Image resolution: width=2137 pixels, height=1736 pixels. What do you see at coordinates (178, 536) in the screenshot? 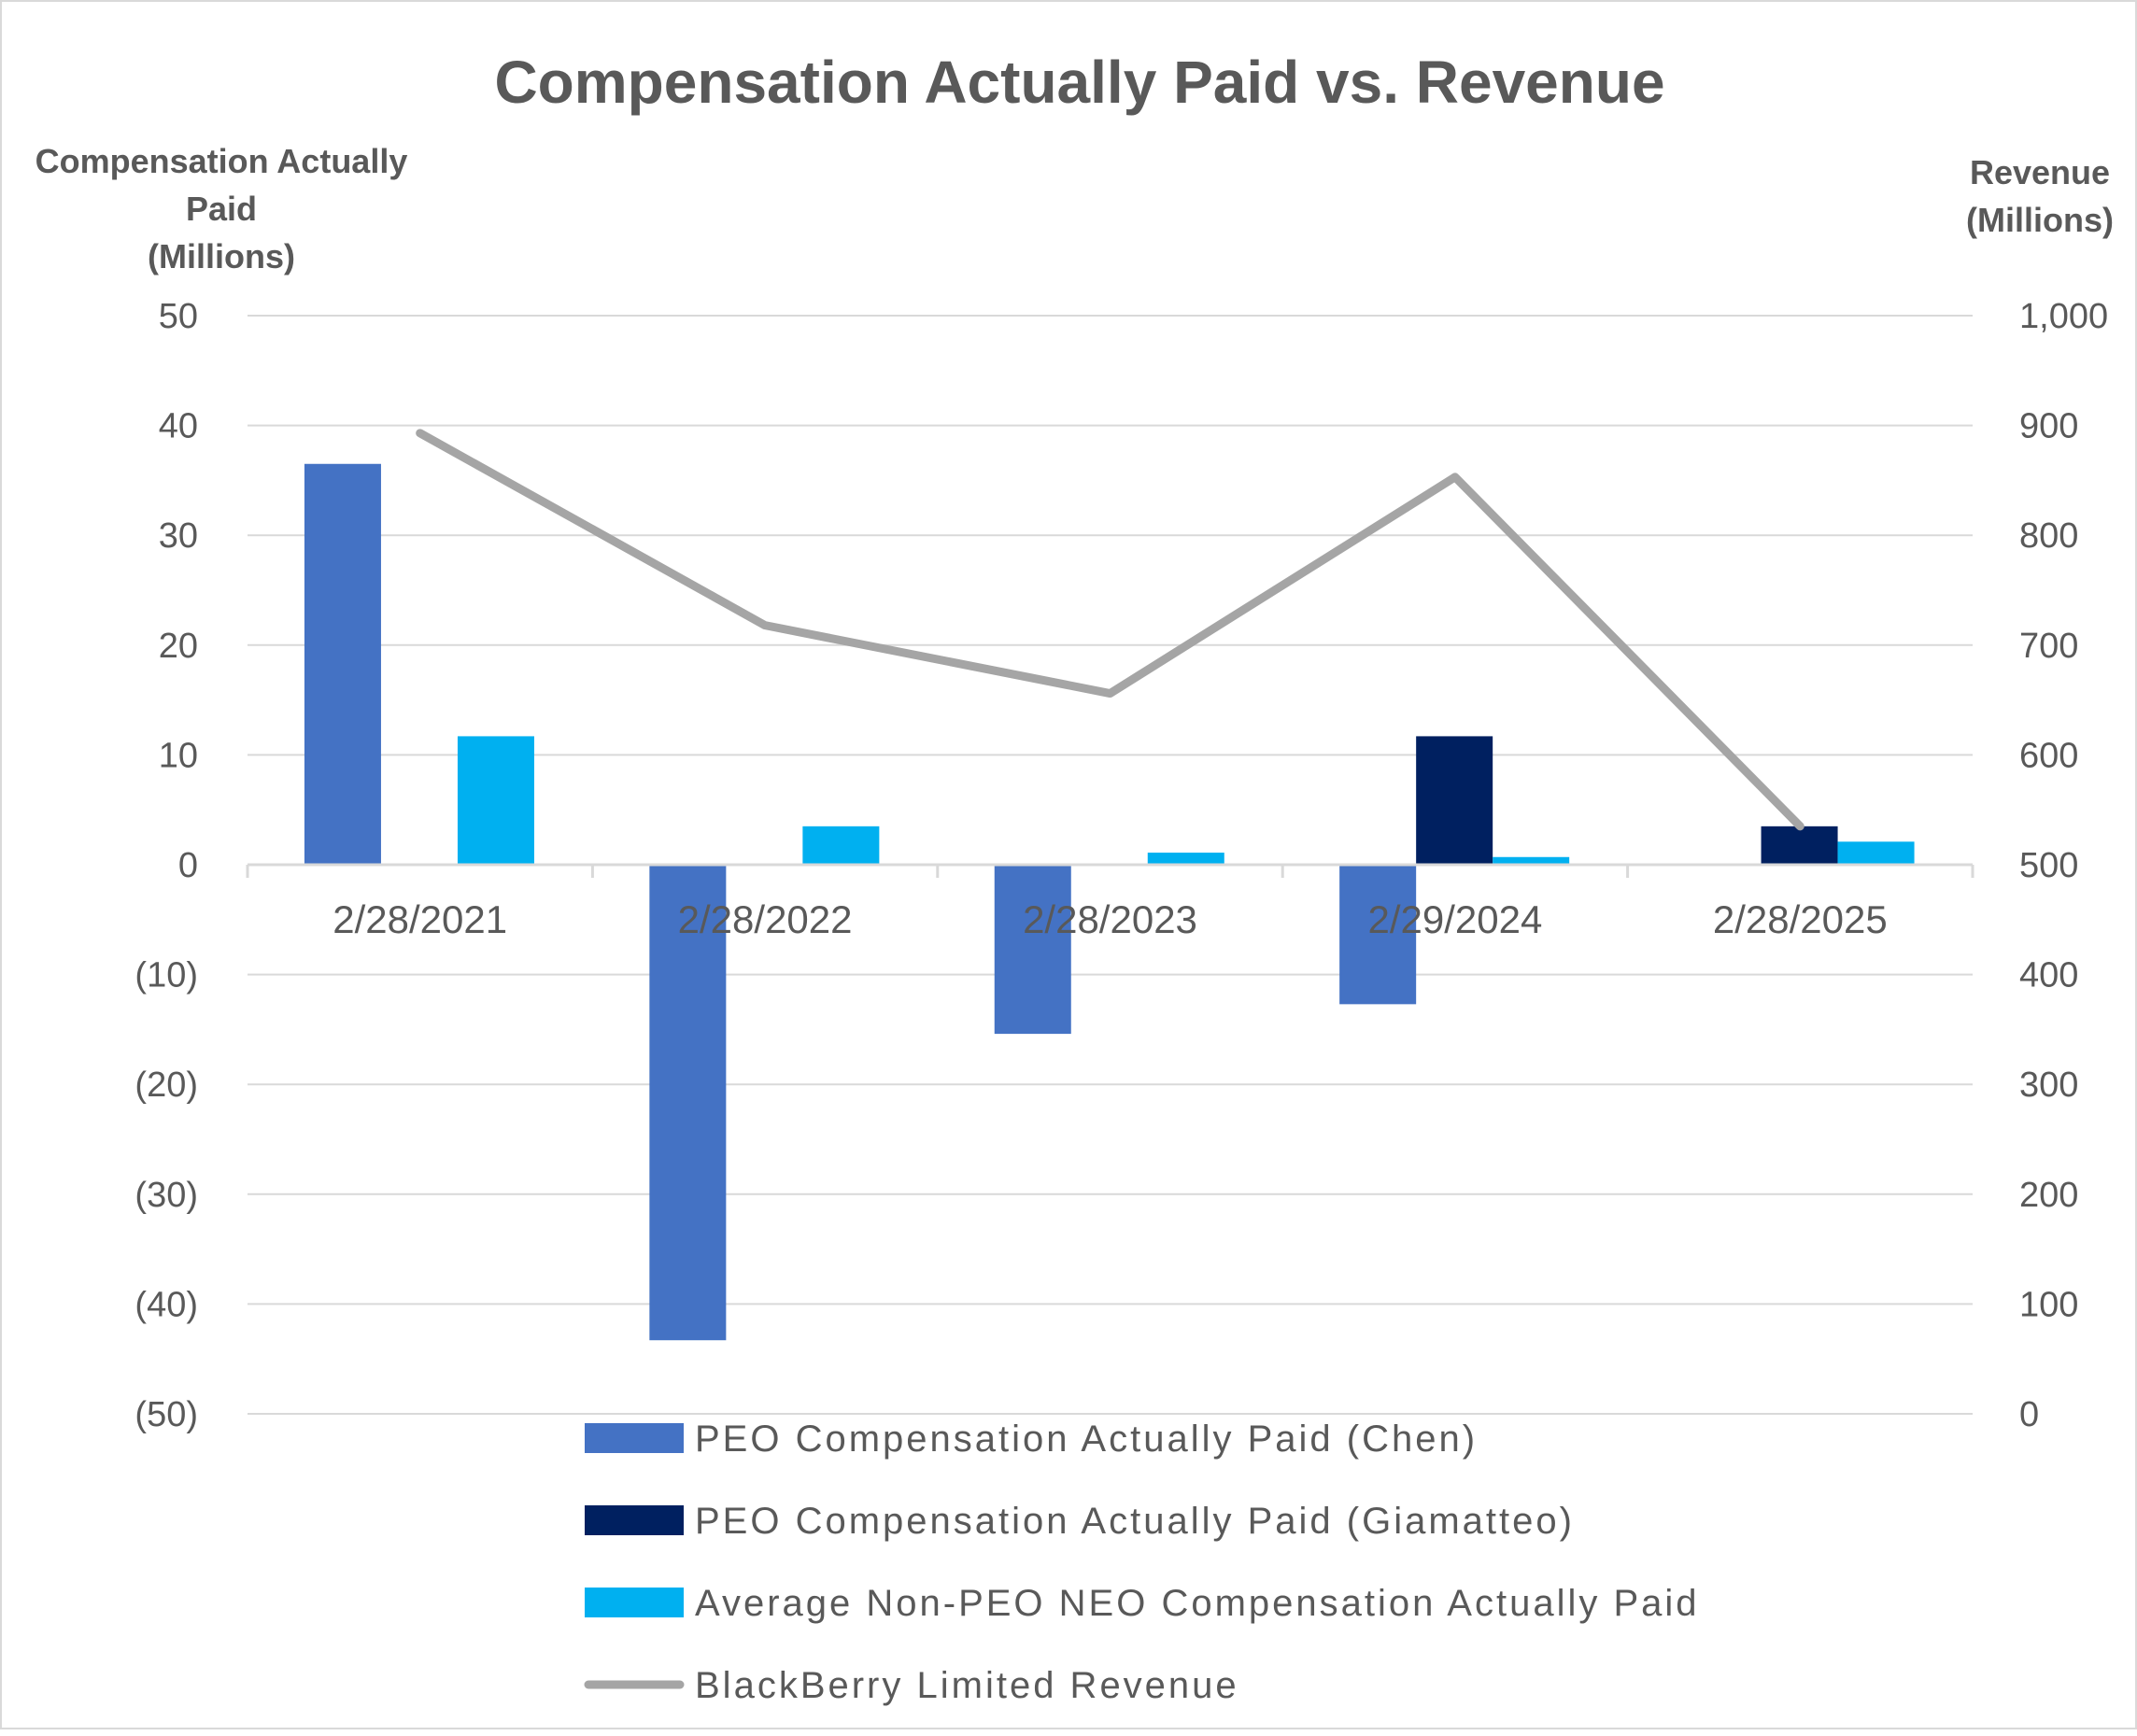
I see `left-tick-label: 30` at bounding box center [178, 536].